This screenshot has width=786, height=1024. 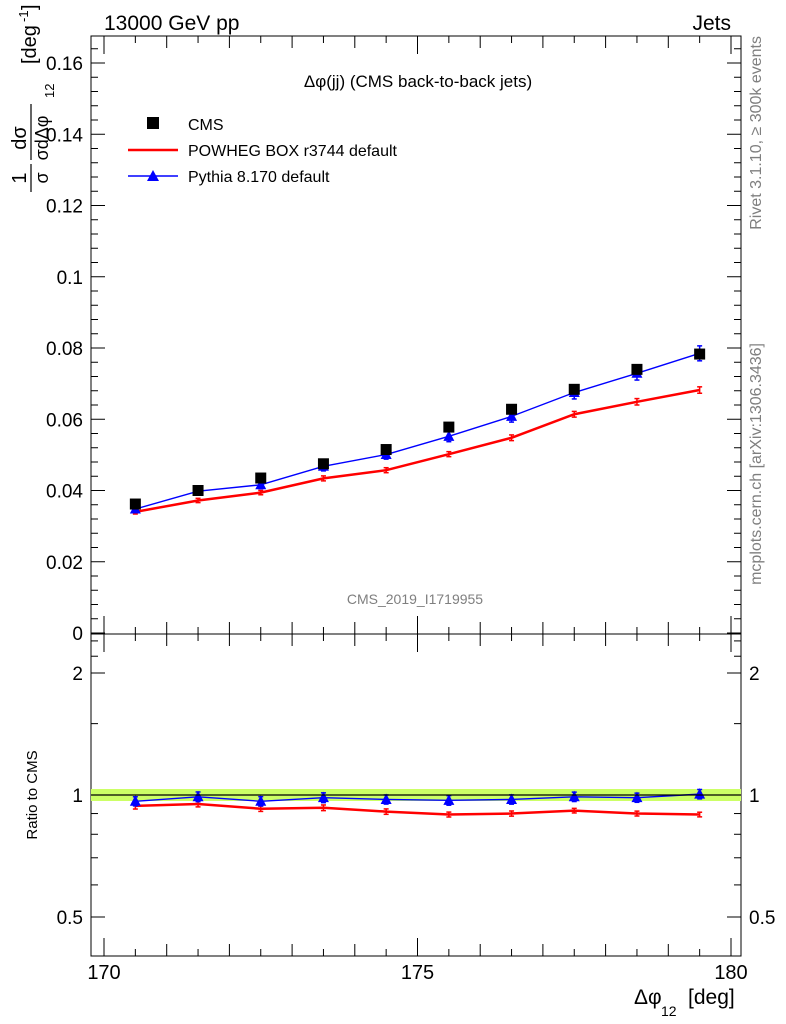 What do you see at coordinates (77, 674) in the screenshot?
I see `ratio-y-tick-label: 2` at bounding box center [77, 674].